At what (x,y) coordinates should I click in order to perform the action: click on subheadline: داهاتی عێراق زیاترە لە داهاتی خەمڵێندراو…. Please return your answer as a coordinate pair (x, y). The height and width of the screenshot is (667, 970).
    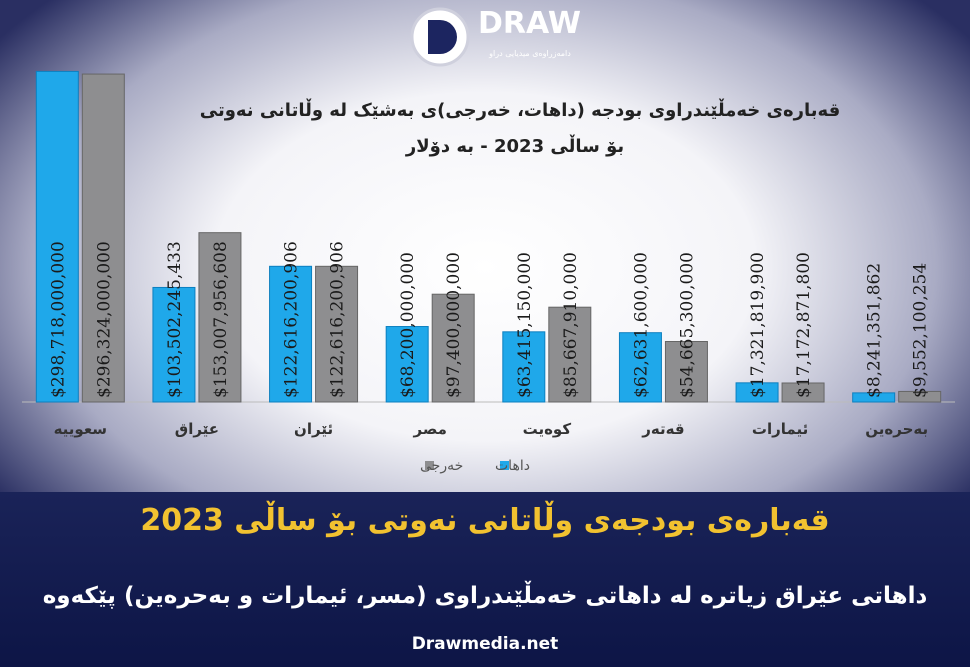
    Looking at the image, I should click on (485, 596).